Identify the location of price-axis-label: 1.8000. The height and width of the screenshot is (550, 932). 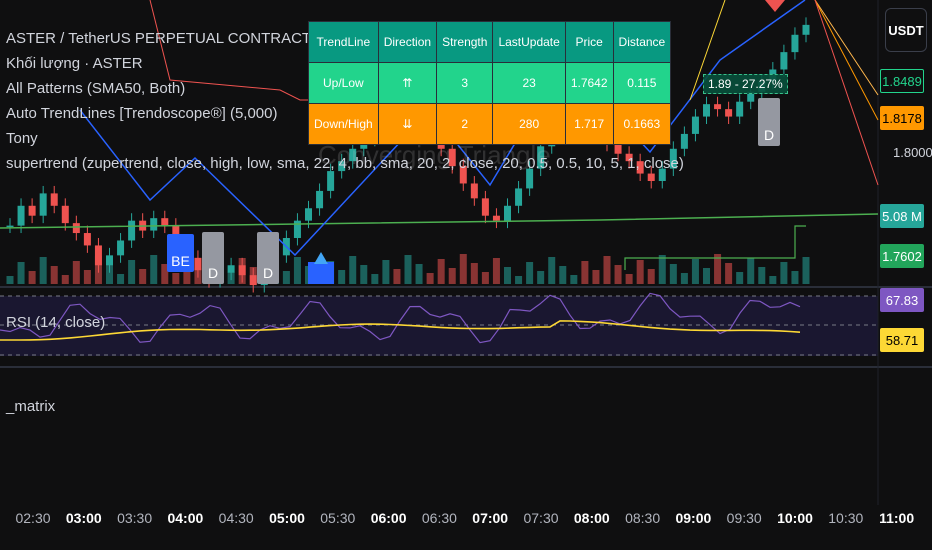
(912, 152).